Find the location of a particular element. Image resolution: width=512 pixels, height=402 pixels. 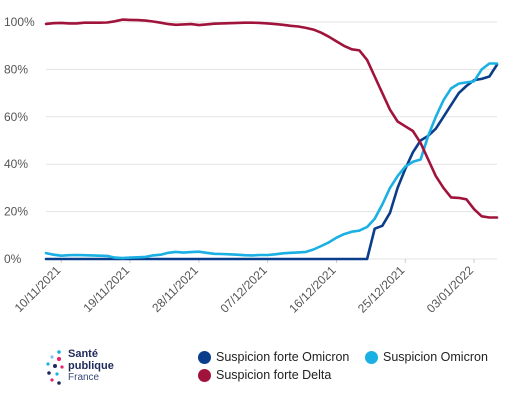

x-tick-label: 10/11/2021 is located at coordinates (38, 289).